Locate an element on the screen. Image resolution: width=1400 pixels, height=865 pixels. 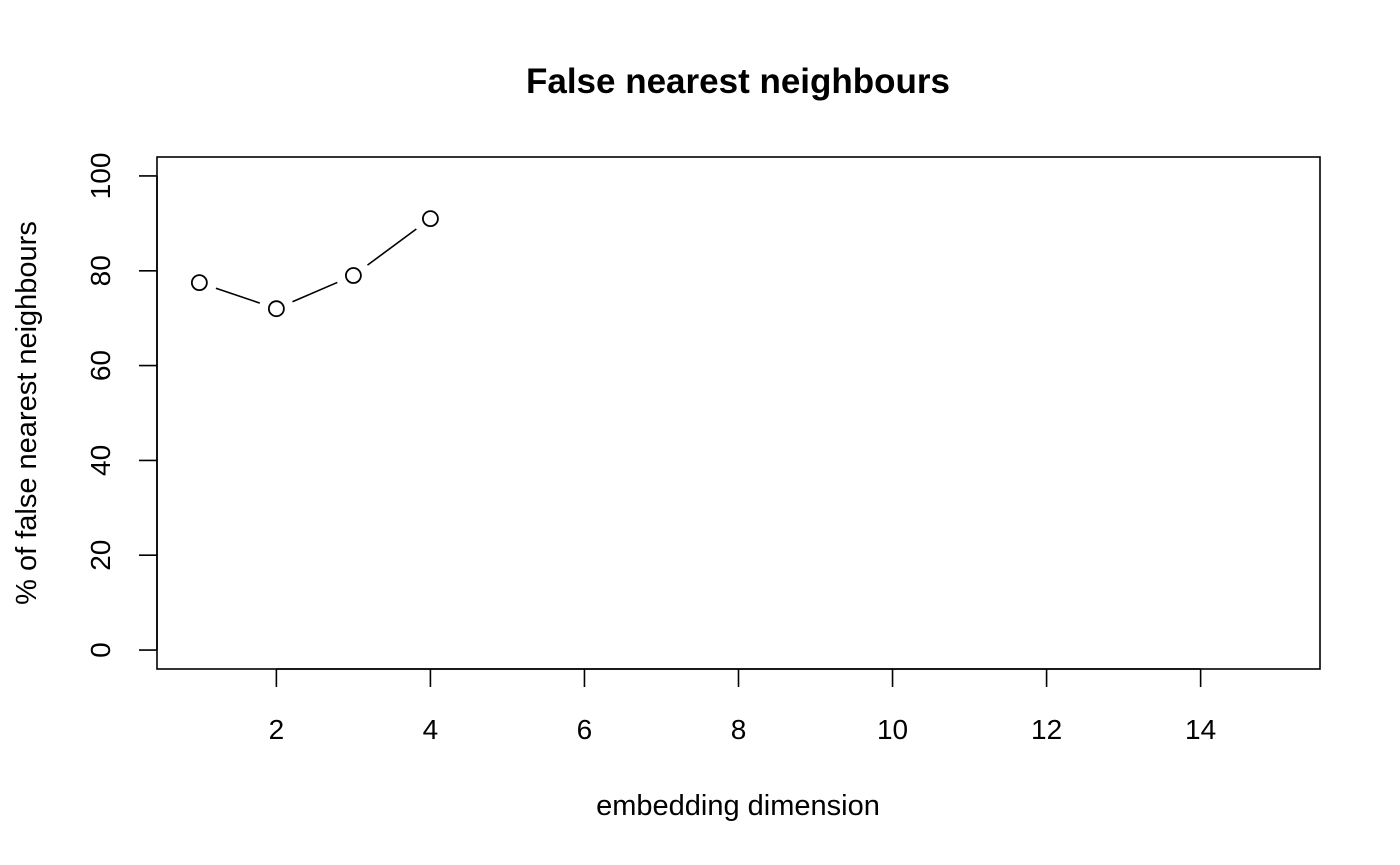
y-axis: 0 20 40 60 80 100 is located at coordinates (121, 405).